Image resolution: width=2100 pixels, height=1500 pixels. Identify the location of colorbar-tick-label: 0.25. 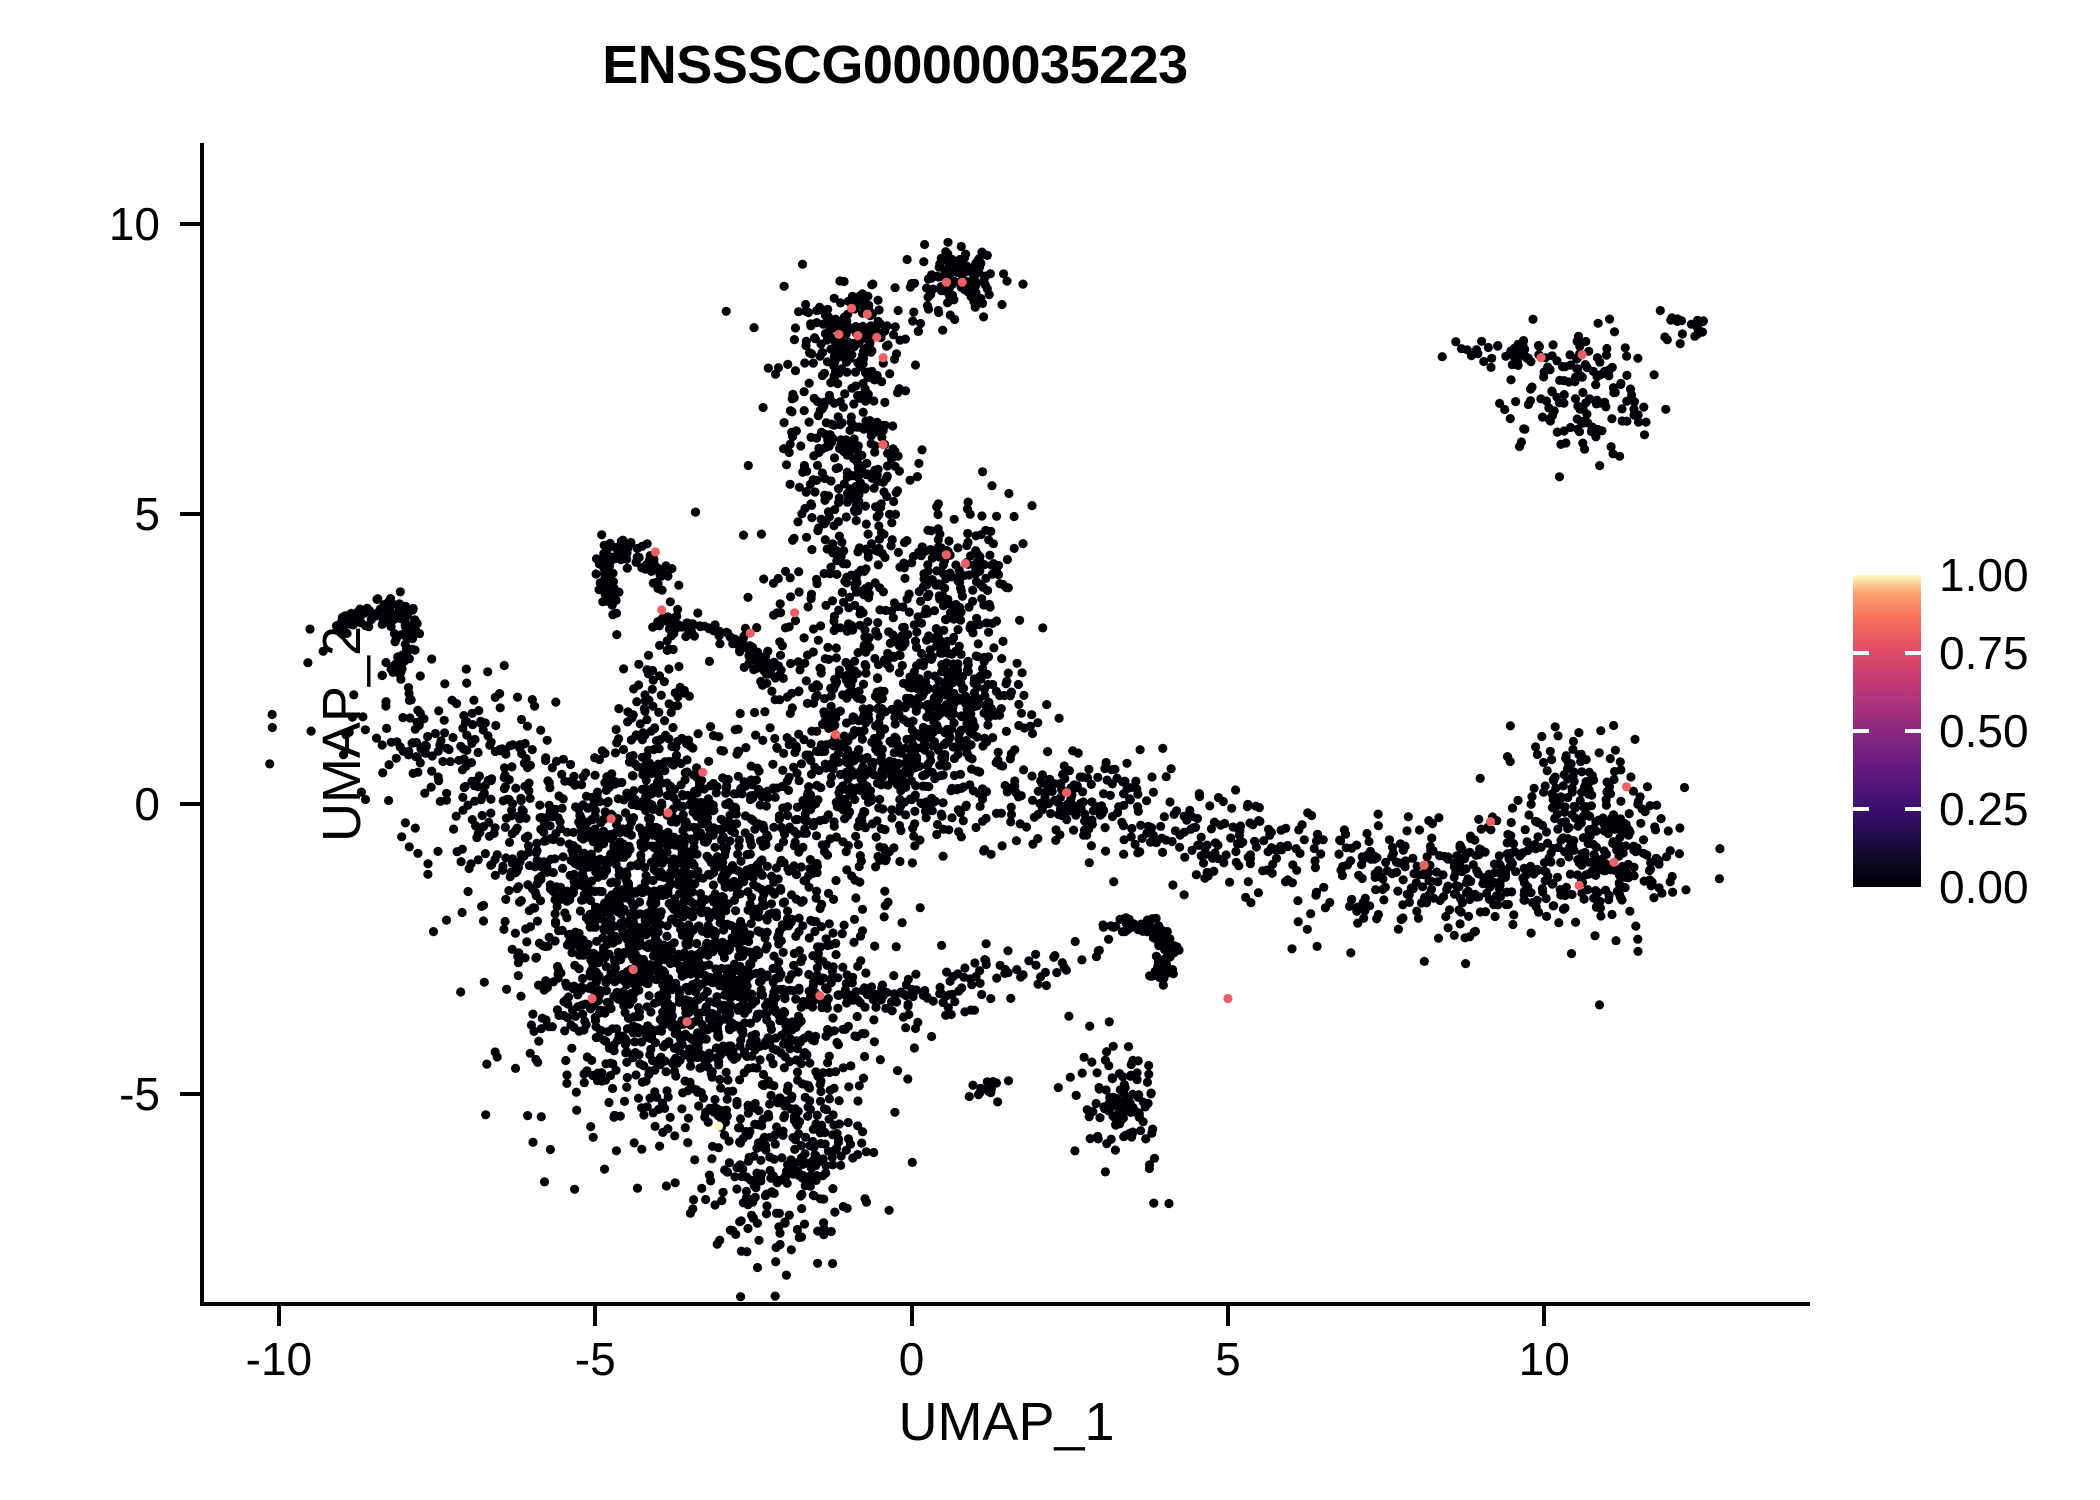
(1984, 809).